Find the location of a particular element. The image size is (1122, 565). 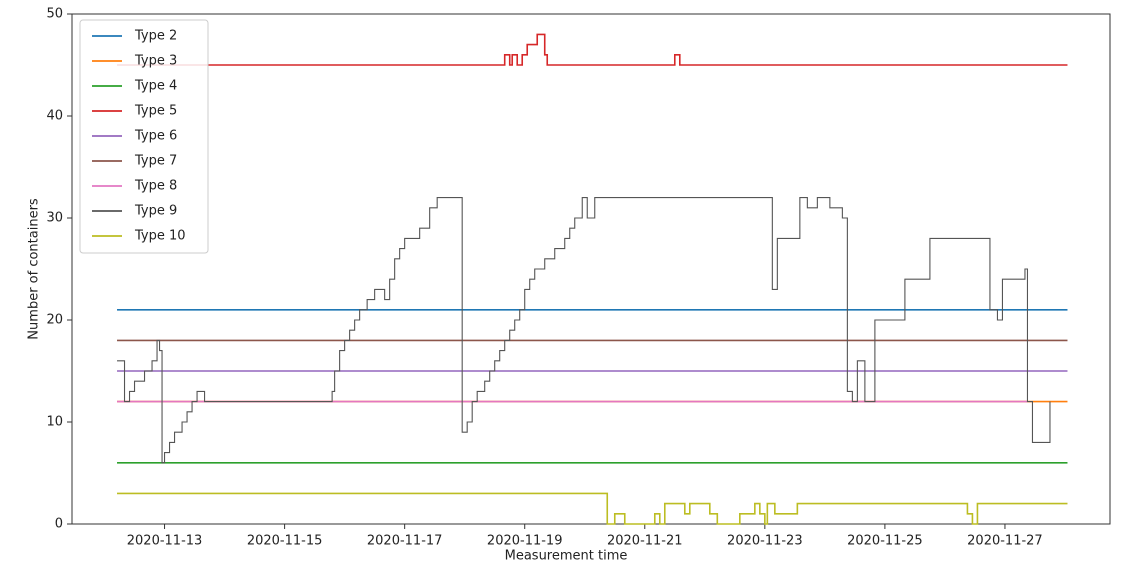

legend-label: Type 9 is located at coordinates (155, 211).